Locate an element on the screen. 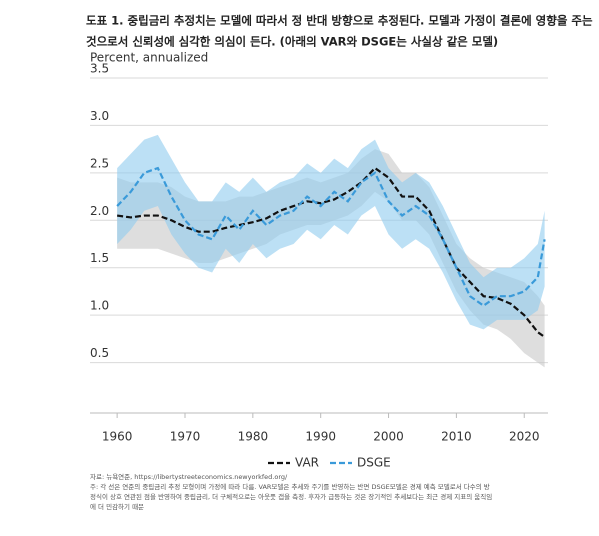 The height and width of the screenshot is (536, 599). y-tick-label: 1.5 is located at coordinates (99, 258).